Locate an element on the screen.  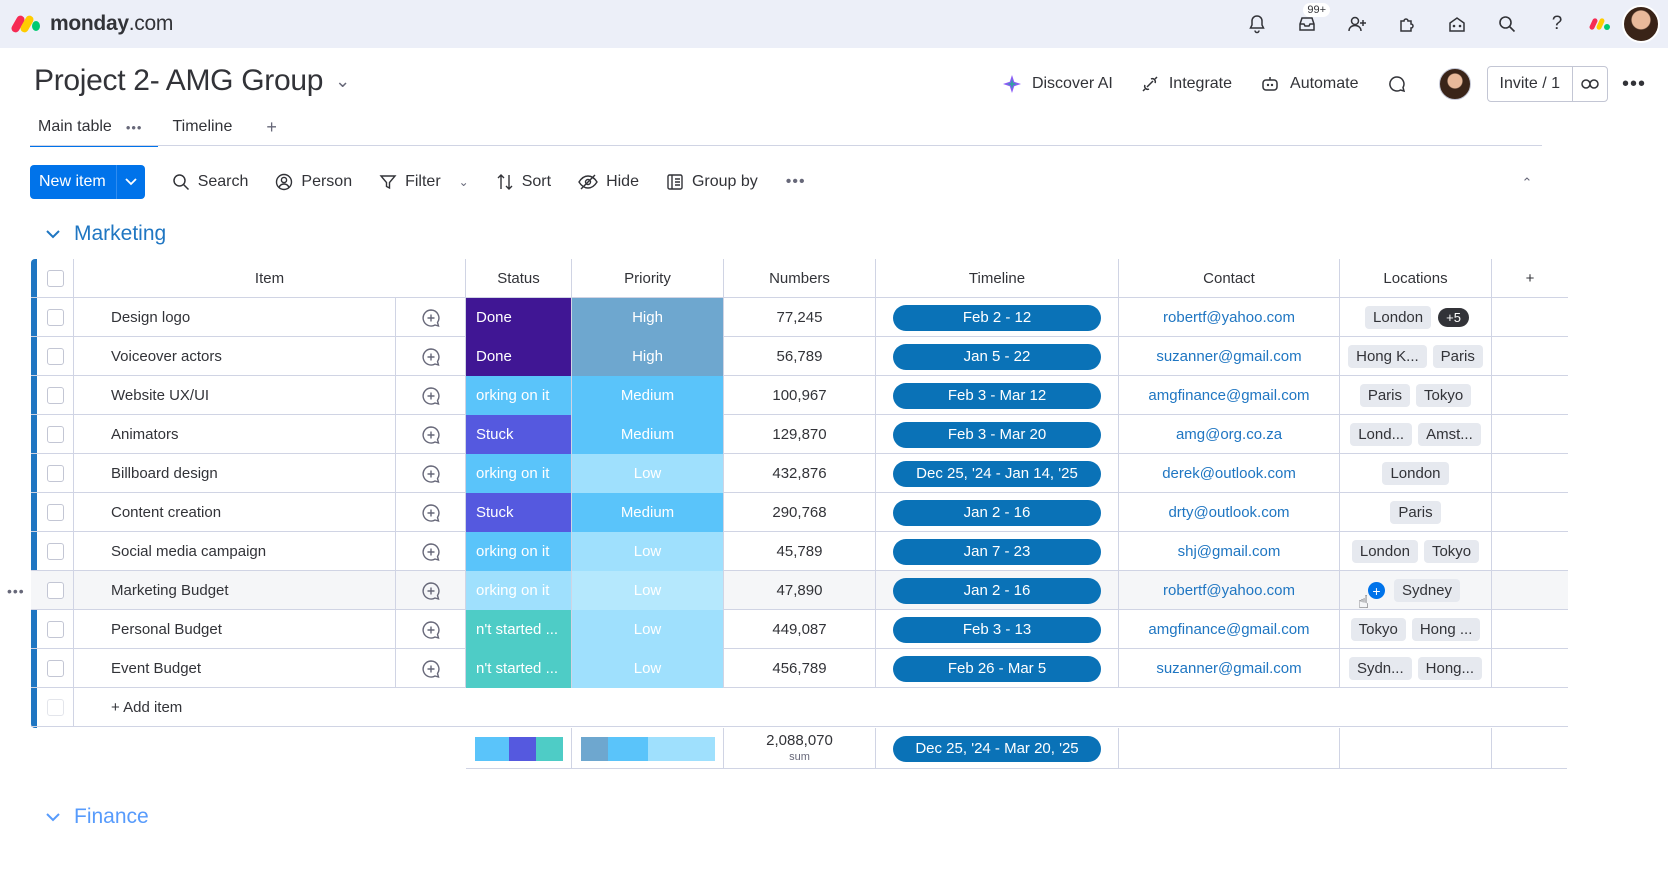
status-summary-bar is located at coordinates (519, 748).